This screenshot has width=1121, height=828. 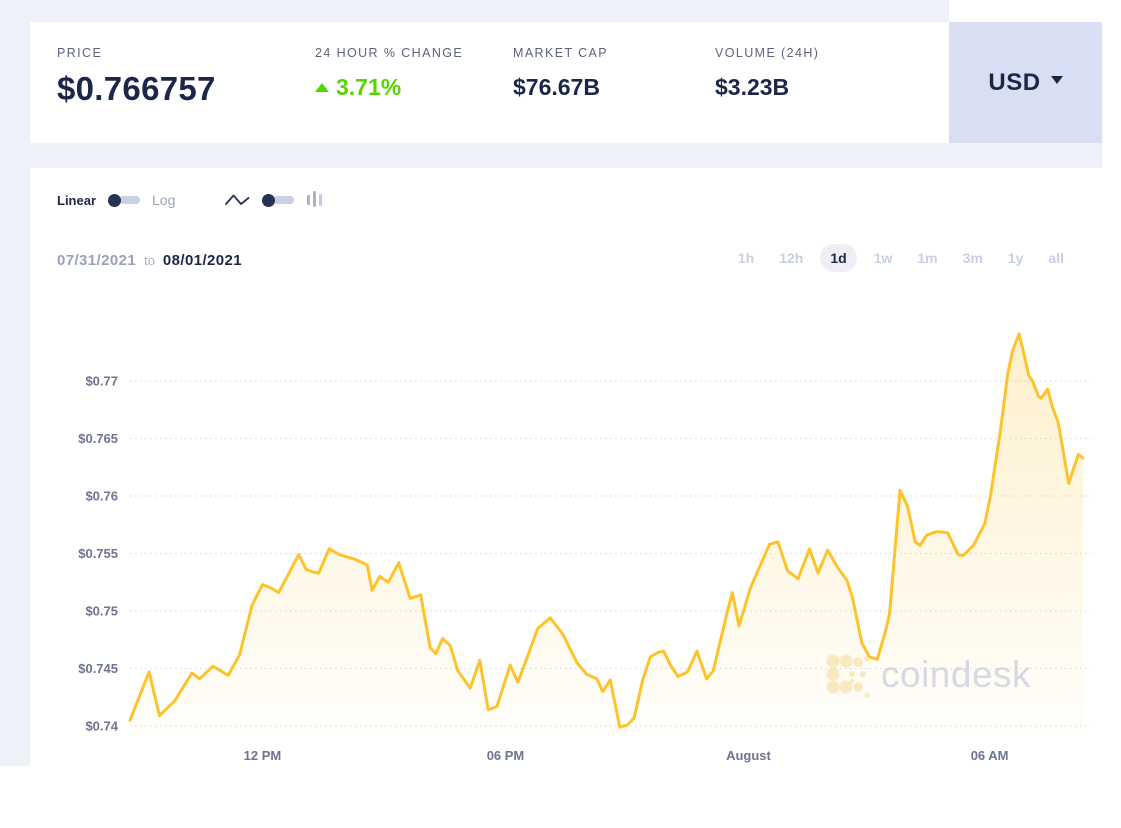 What do you see at coordinates (1056, 258) in the screenshot?
I see `range-tab-all: all` at bounding box center [1056, 258].